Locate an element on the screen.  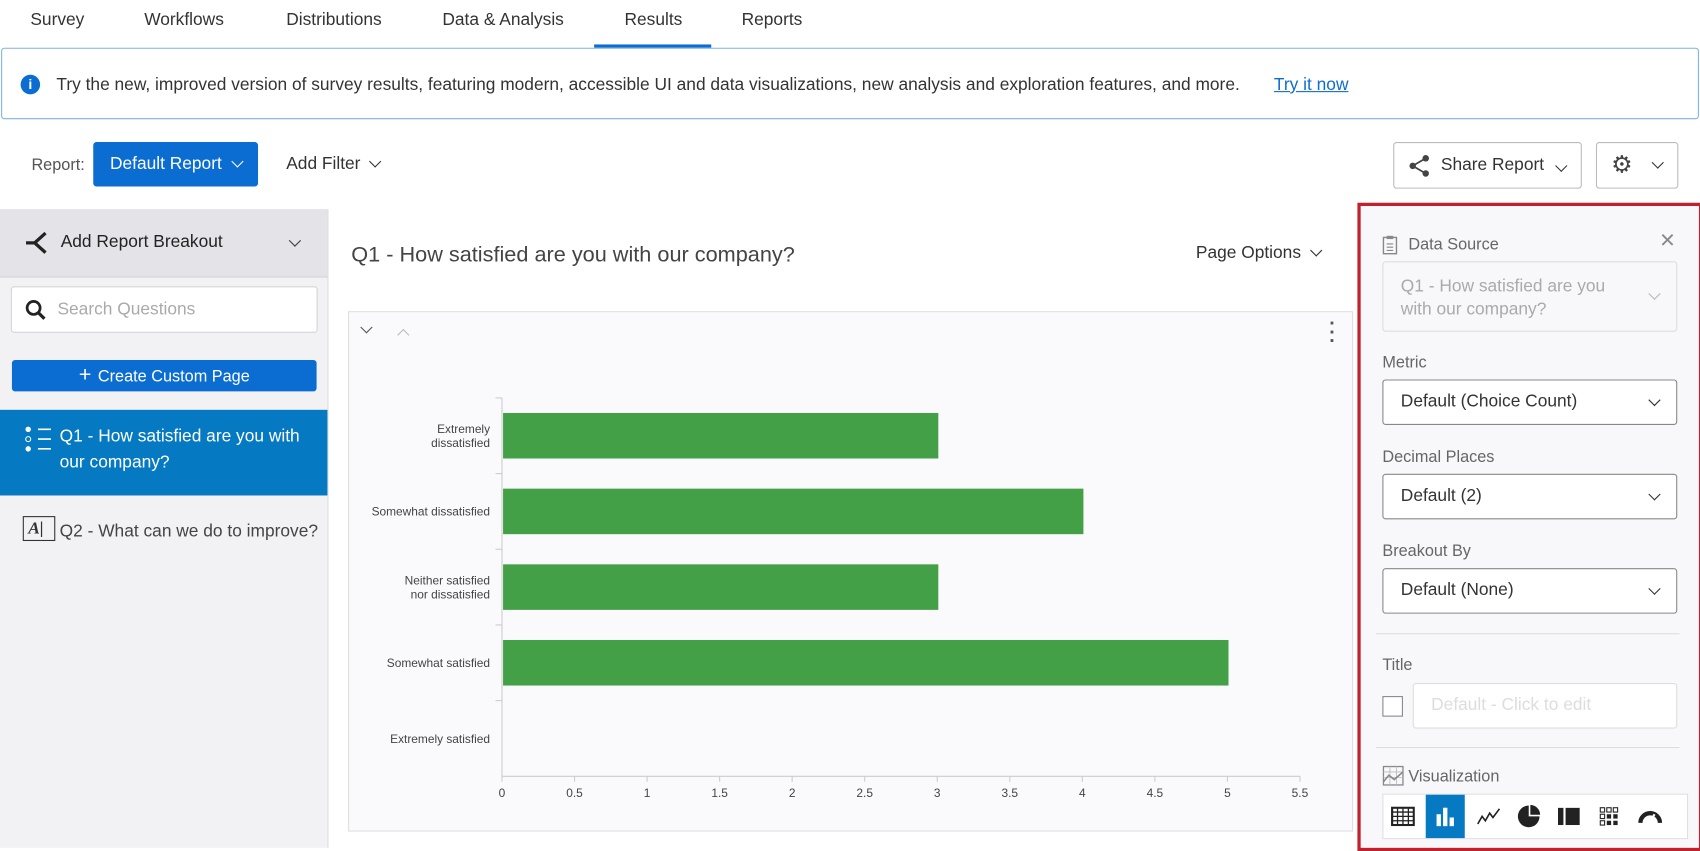
close-icon: × is located at coordinates (1667, 240).